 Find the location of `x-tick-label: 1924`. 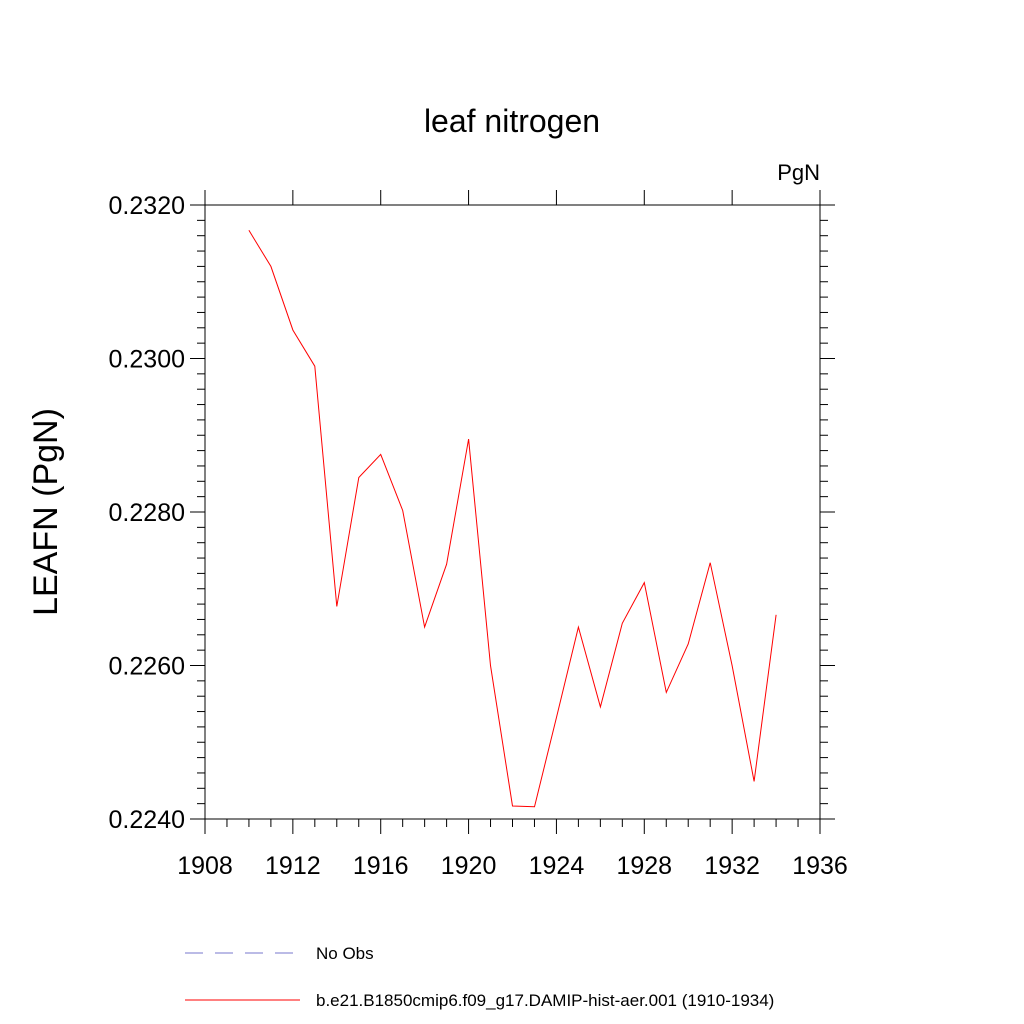

x-tick-label: 1924 is located at coordinates (557, 866).